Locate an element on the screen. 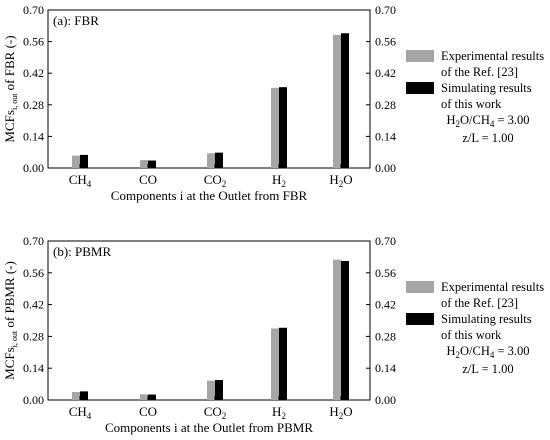 Image resolution: width=550 pixels, height=440 pixels. panel-label: (b): PBMR is located at coordinates (82, 251).